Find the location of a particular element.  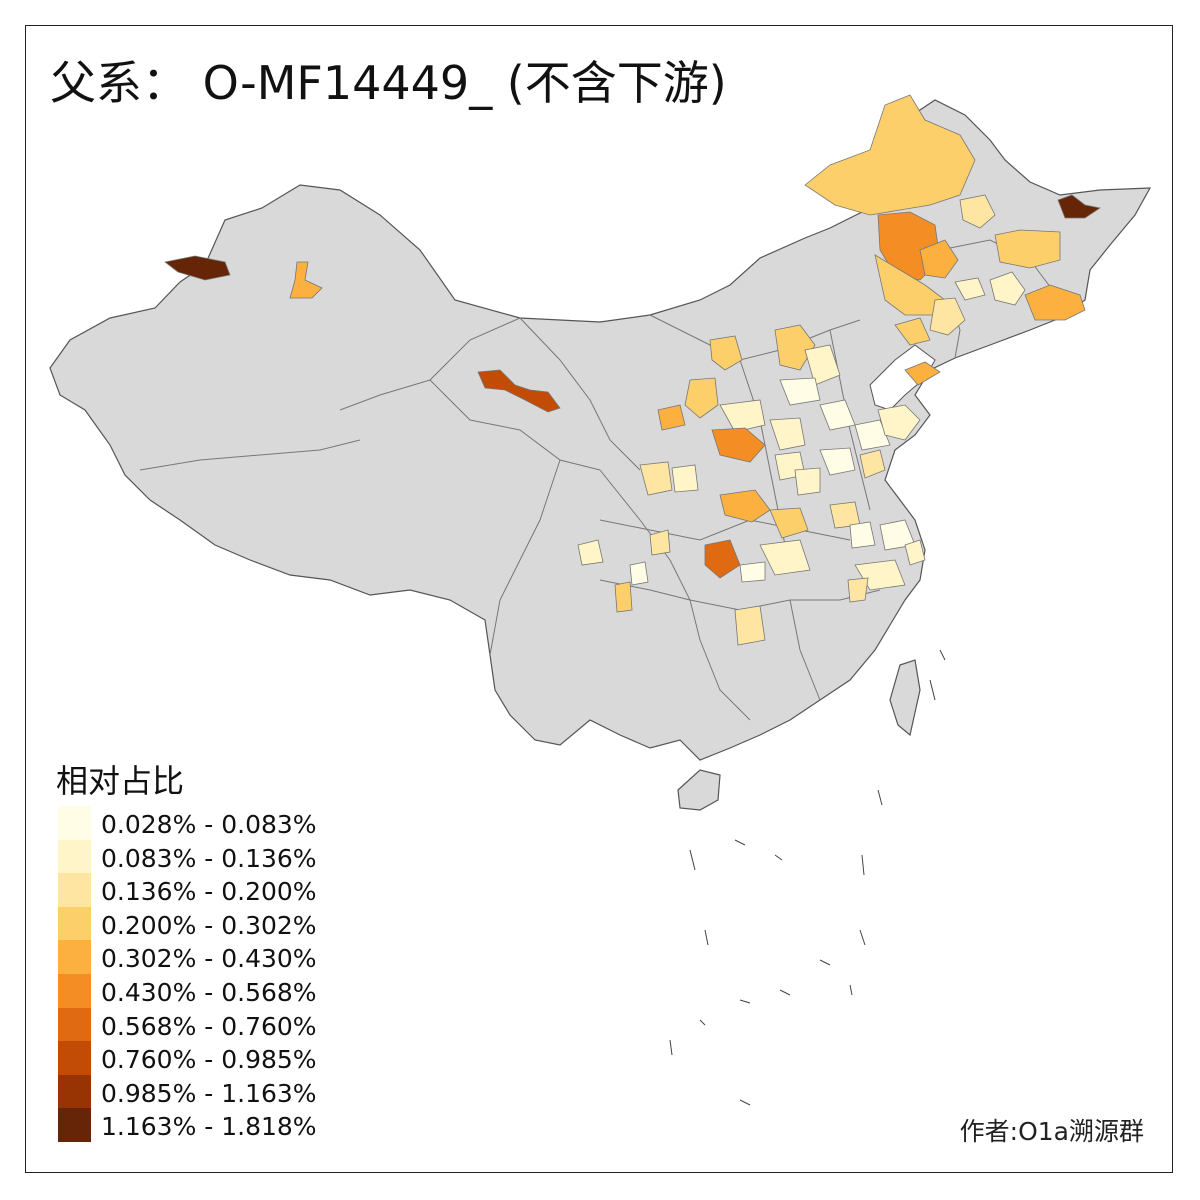

region-hulunbuir is located at coordinates (890, 155).